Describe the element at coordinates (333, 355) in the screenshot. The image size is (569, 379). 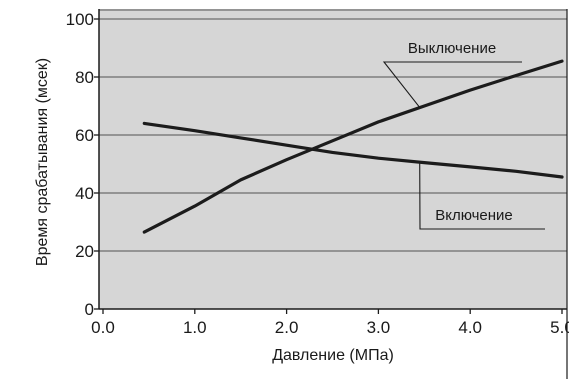
I see `x-axis-title: Давление (МПа)` at that location.